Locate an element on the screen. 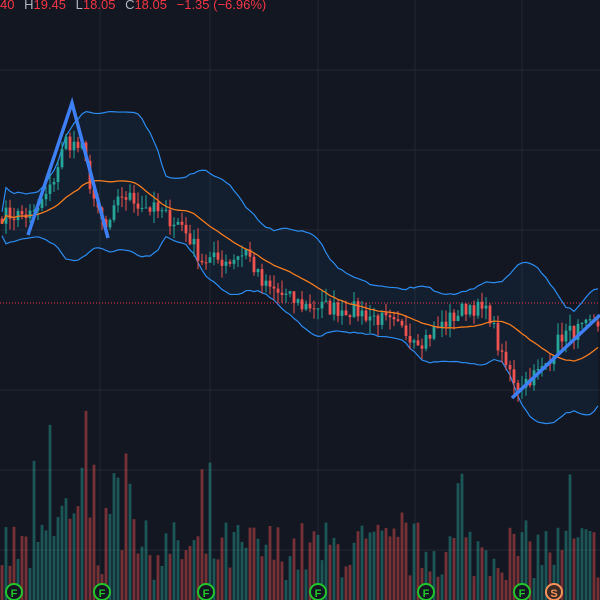  split-marker: S is located at coordinates (554, 591).